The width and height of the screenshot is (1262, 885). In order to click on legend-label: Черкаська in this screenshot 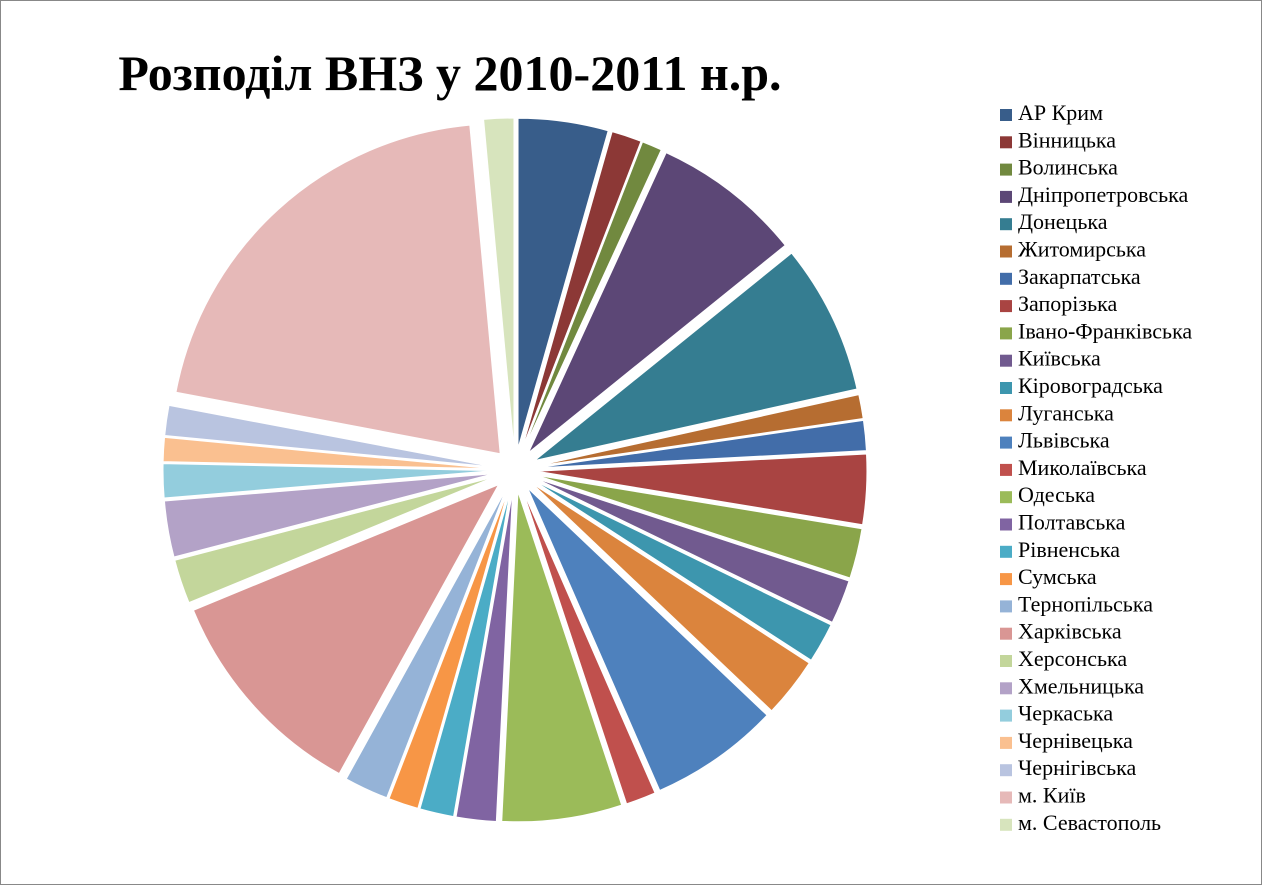, I will do `click(1065, 713)`.